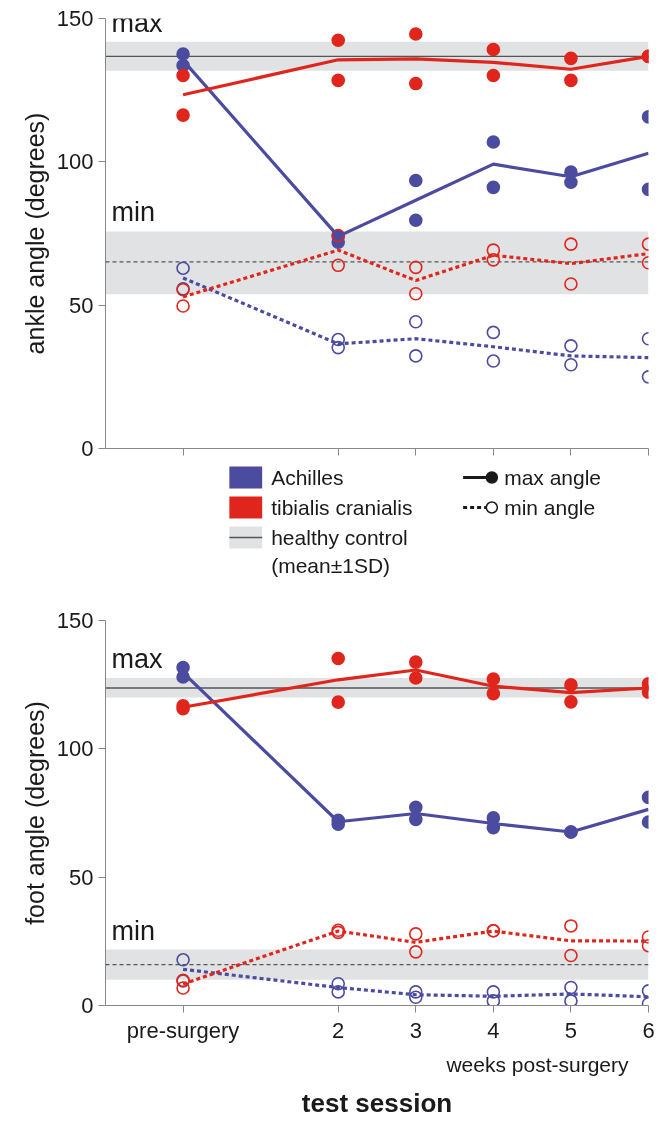  I want to click on text: min angle, so click(550, 507).